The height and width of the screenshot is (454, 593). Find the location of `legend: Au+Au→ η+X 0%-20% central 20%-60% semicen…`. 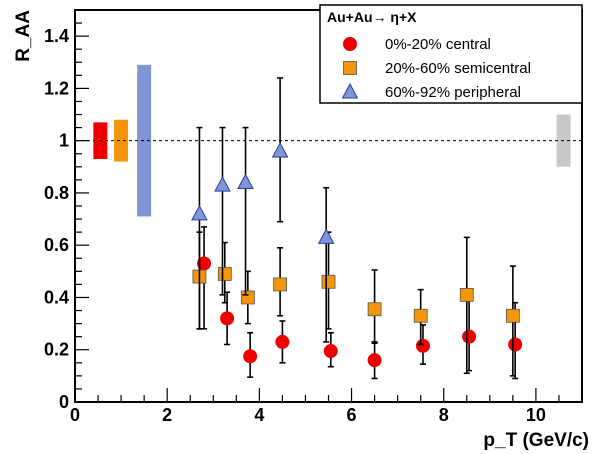

legend: Au+Au→ η+X 0%-20% central 20%-60% semicen… is located at coordinates (451, 54).